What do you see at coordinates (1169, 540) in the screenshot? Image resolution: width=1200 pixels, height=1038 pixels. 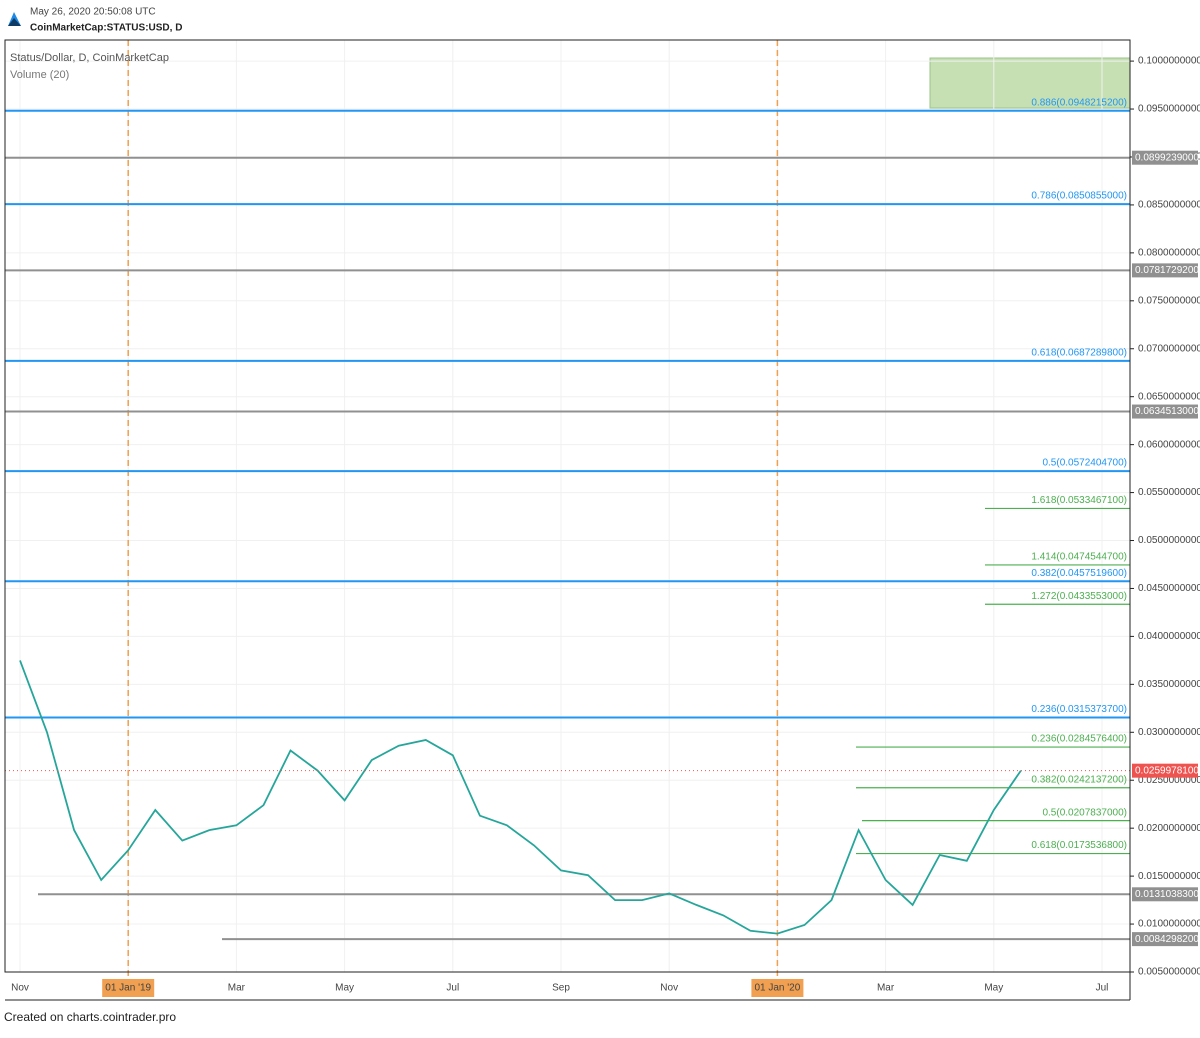 I see `y-tick-label: 0.0500000000` at bounding box center [1169, 540].